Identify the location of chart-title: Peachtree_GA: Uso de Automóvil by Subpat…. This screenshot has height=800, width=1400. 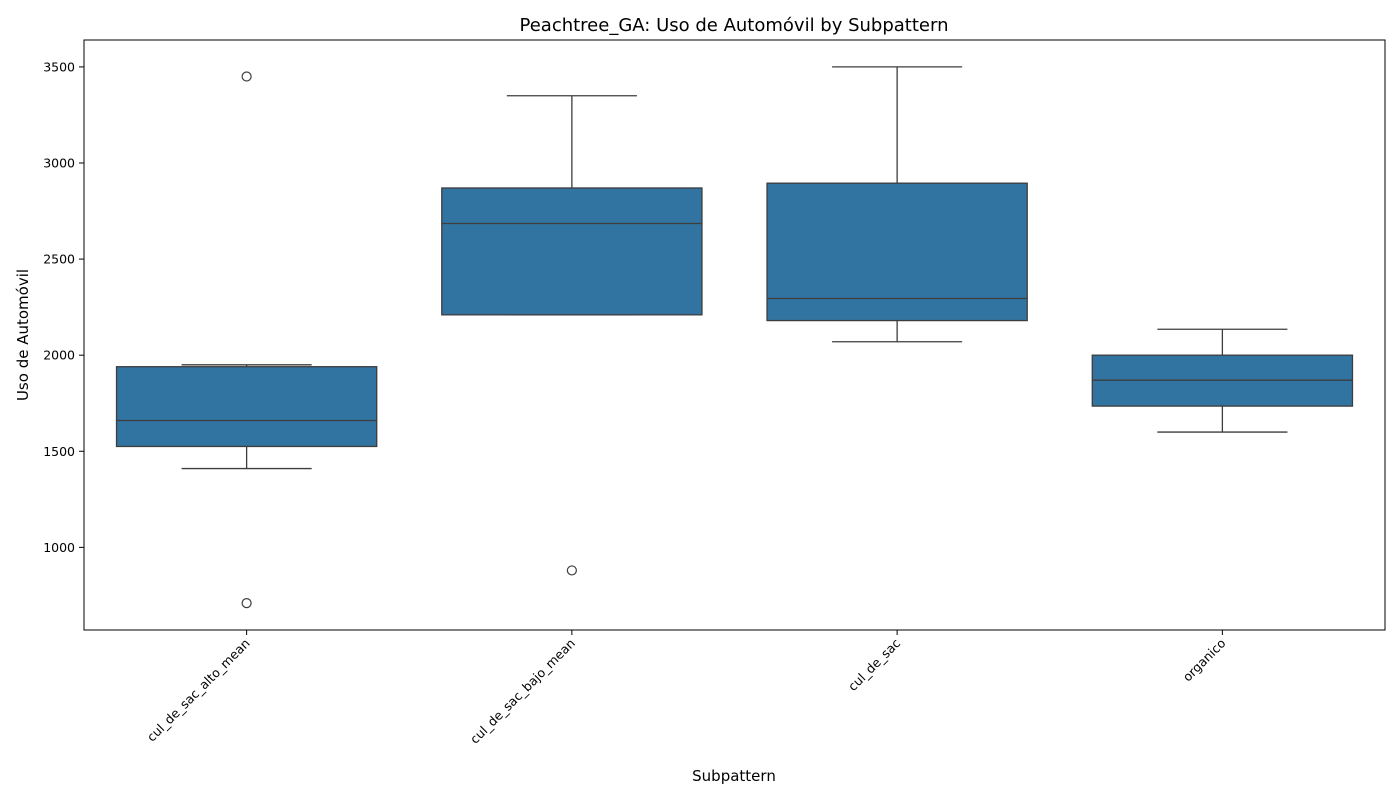
(734, 25).